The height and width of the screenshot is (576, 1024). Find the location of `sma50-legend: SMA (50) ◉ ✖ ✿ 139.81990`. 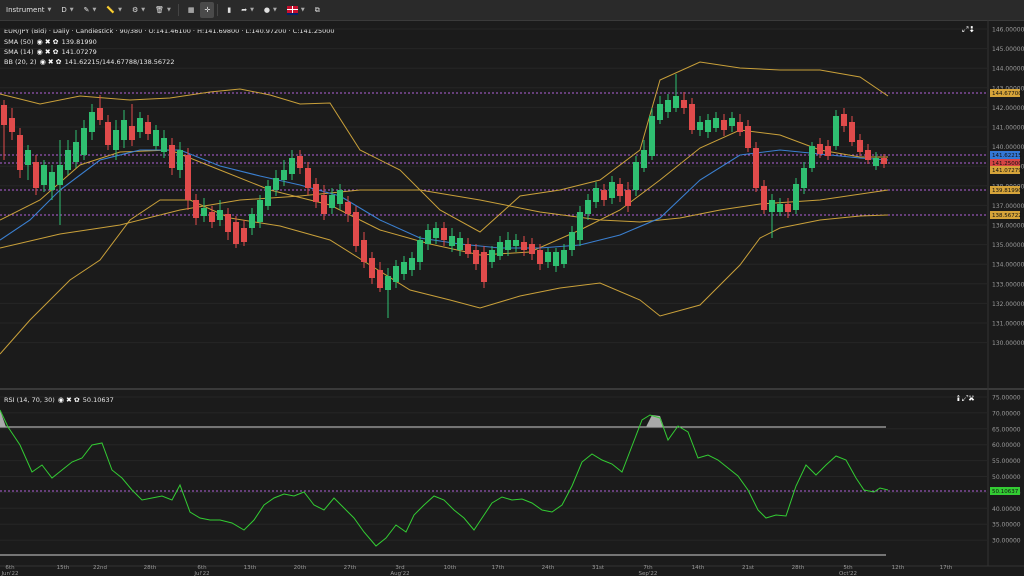

sma50-legend: SMA (50) ◉ ✖ ✿ 139.81990 is located at coordinates (50, 42).